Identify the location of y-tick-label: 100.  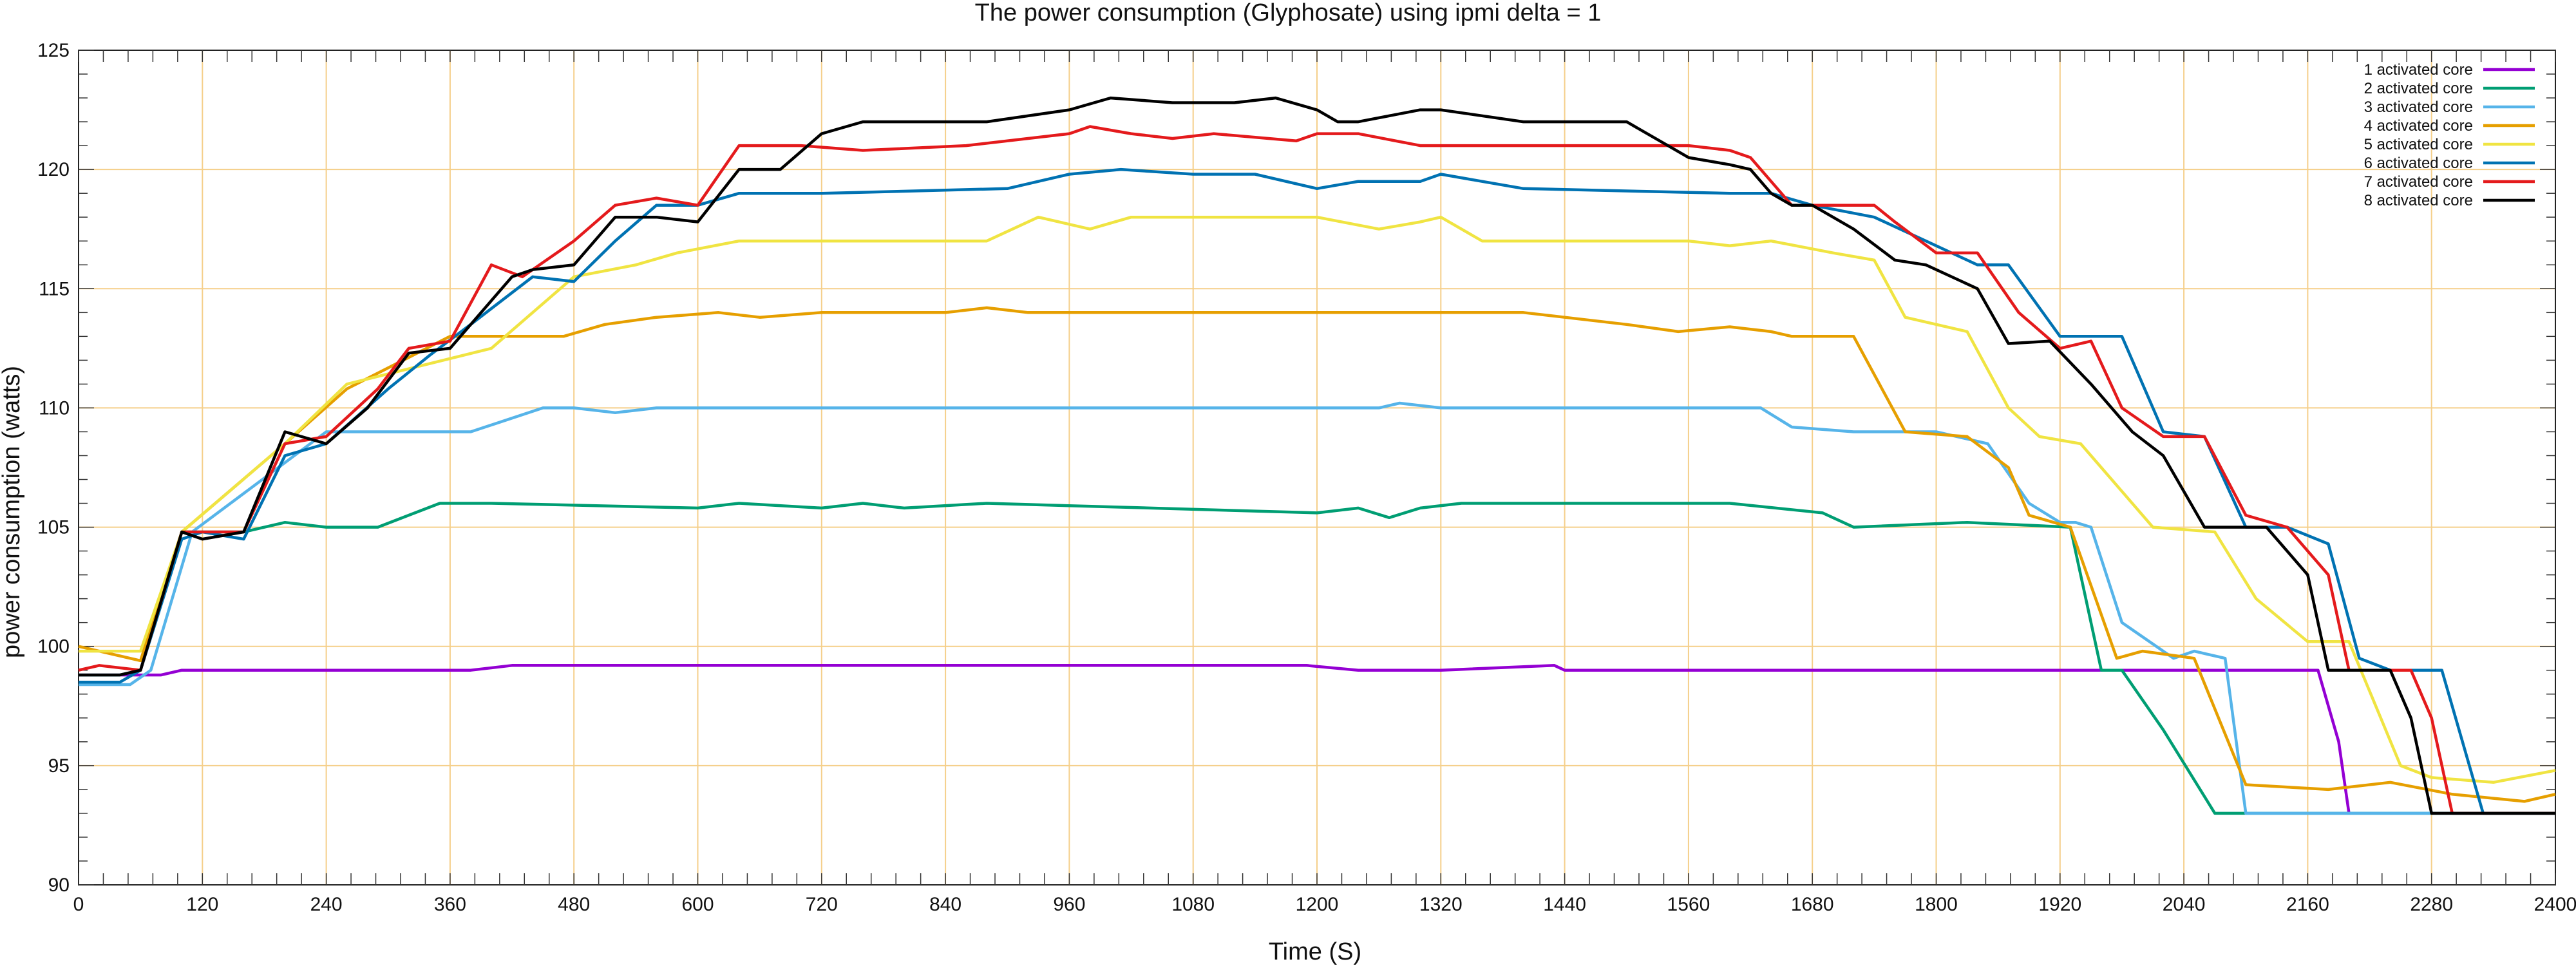
(54, 647).